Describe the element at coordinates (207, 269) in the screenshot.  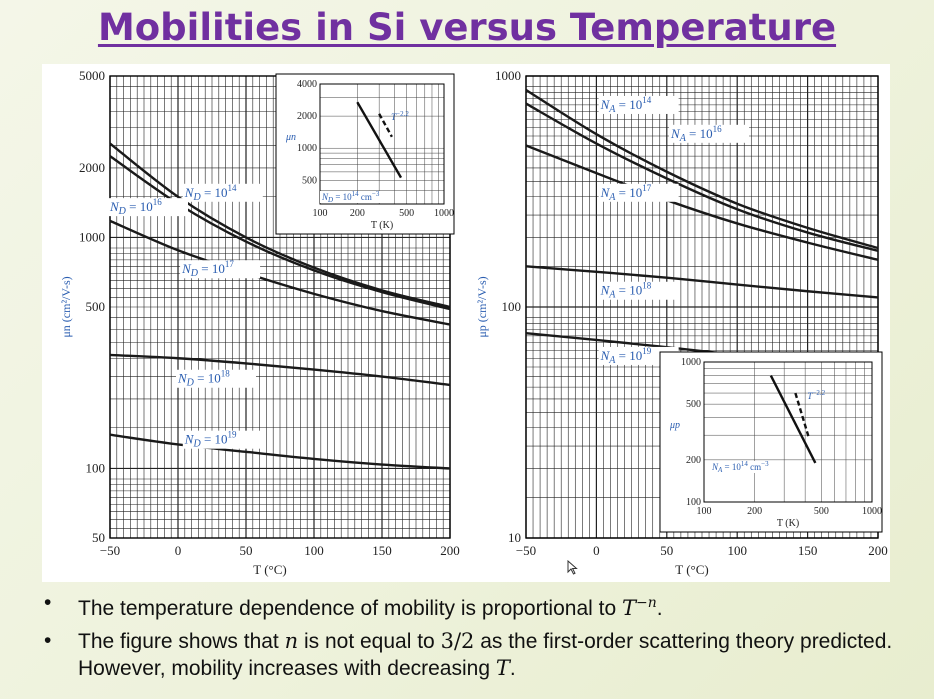
I see `series-label: ND = 1017` at that location.